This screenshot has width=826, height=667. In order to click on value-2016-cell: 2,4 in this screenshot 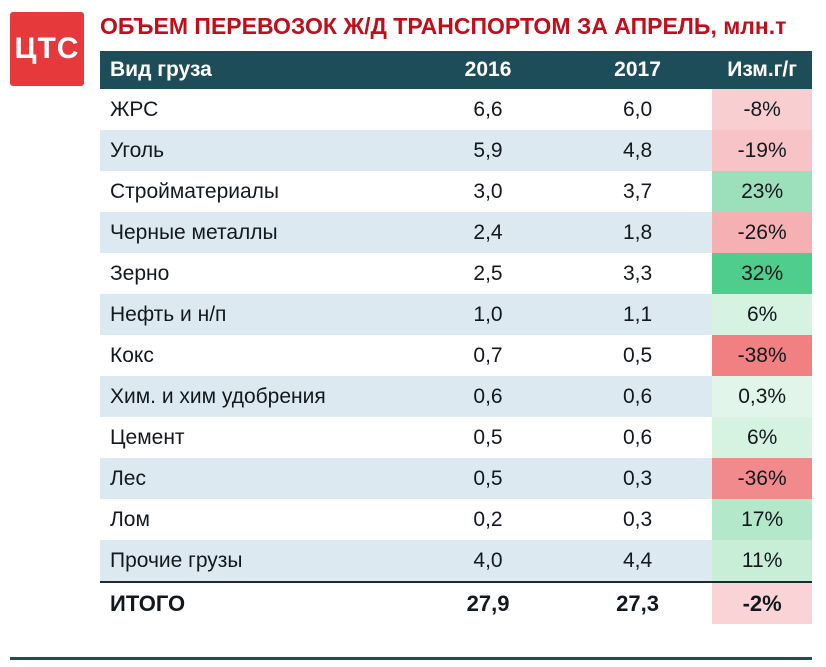, I will do `click(488, 232)`.